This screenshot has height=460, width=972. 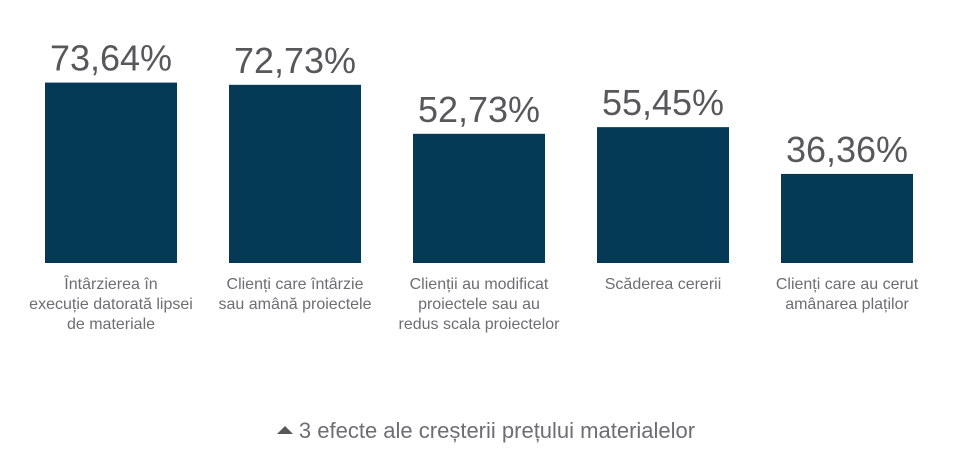 I want to click on category-label-line: redus scala proiectelor, so click(x=479, y=324).